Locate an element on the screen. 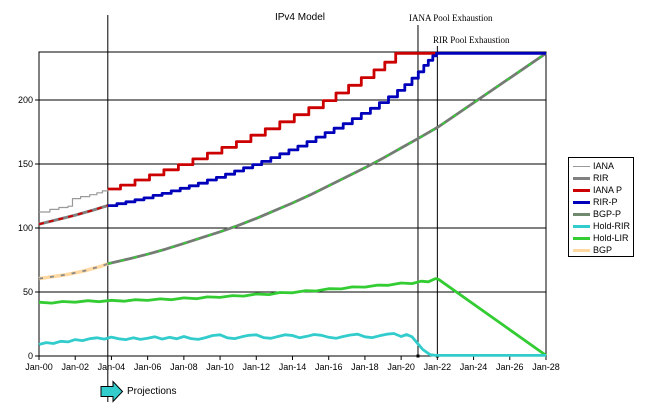 The width and height of the screenshot is (656, 408). x-tick-label: Jan-04 is located at coordinates (112, 367).